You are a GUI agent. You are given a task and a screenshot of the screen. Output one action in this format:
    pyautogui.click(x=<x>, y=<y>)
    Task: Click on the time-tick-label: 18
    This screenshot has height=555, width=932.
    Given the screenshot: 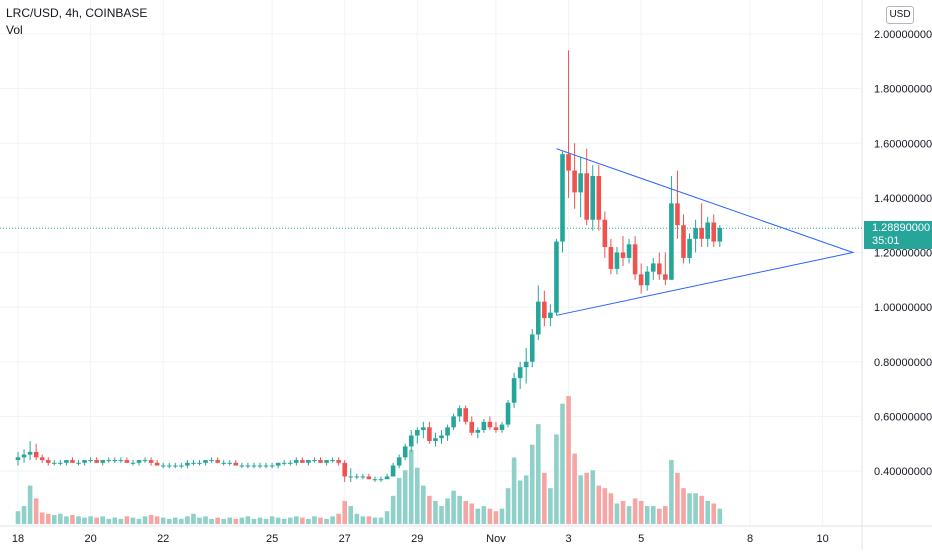 What is the action you would take?
    pyautogui.click(x=18, y=539)
    